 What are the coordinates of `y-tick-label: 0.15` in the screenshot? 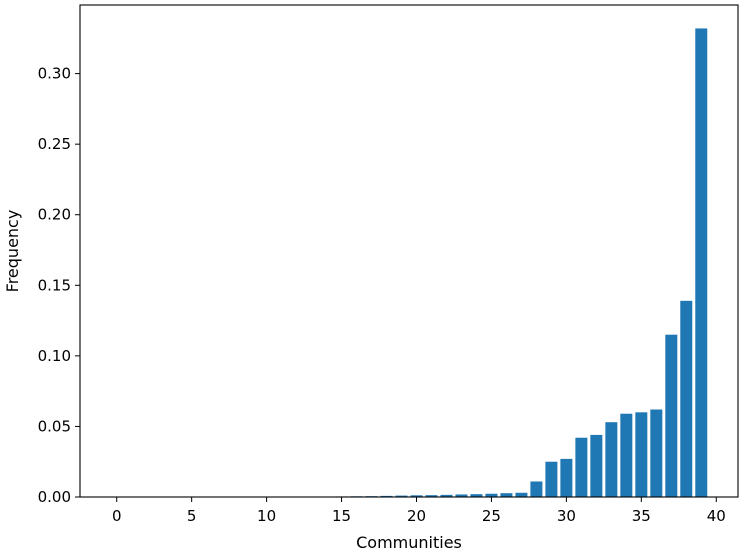 It's located at (54, 285).